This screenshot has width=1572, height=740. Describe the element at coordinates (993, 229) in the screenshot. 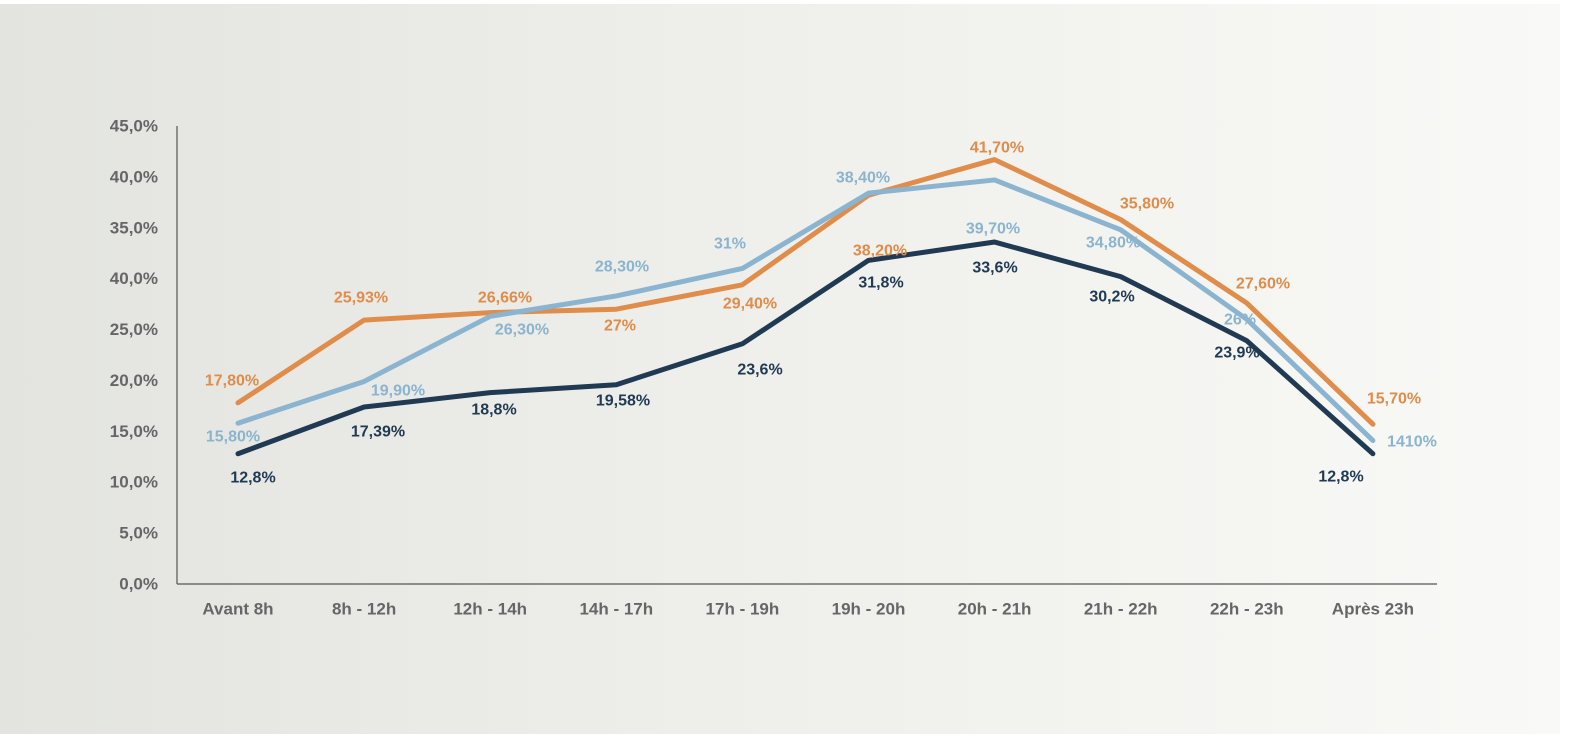

I see `data-label: 39,70%` at that location.